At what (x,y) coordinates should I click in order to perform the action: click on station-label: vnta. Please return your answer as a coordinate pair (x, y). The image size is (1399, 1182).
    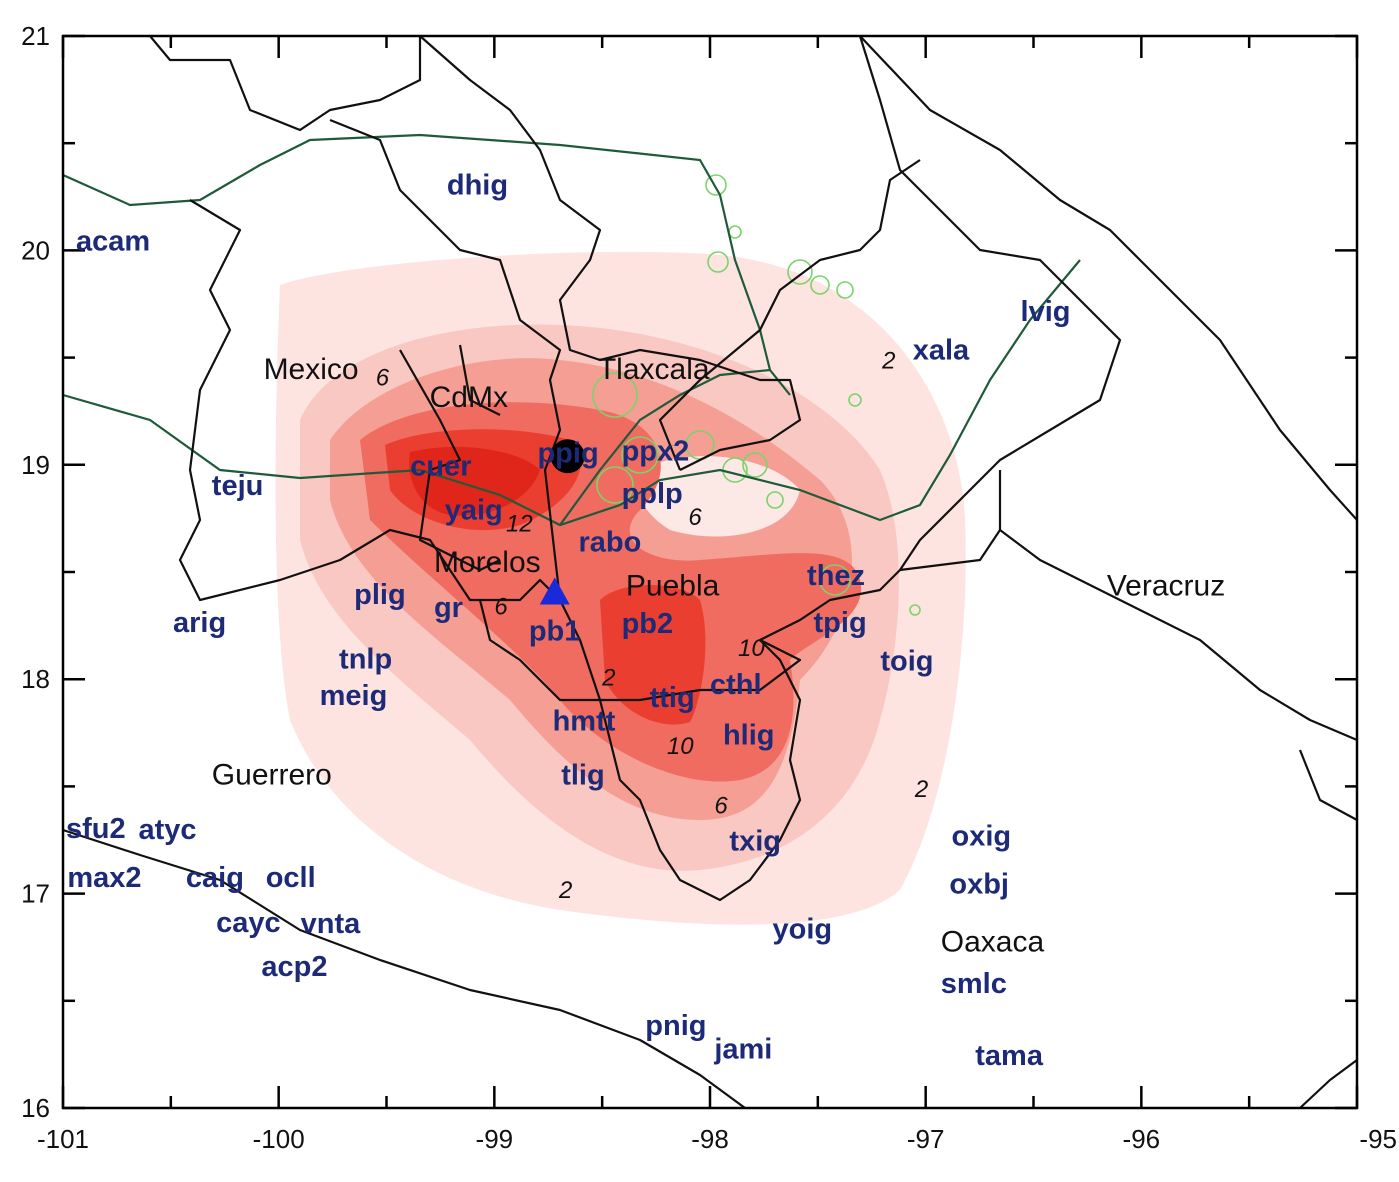
    Looking at the image, I should click on (331, 924).